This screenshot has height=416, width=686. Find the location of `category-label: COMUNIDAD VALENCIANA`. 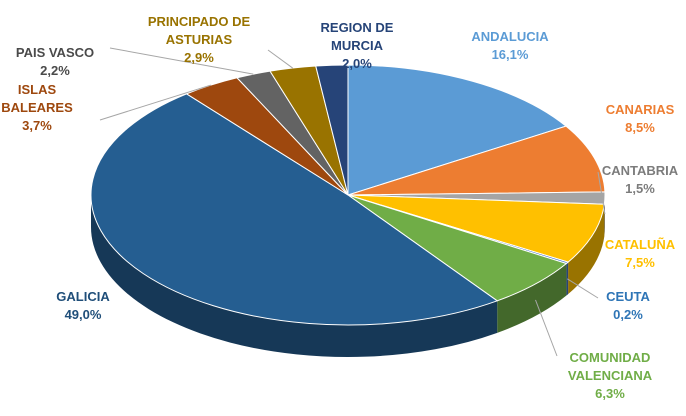

category-label: COMUNIDAD VALENCIANA is located at coordinates (610, 366).